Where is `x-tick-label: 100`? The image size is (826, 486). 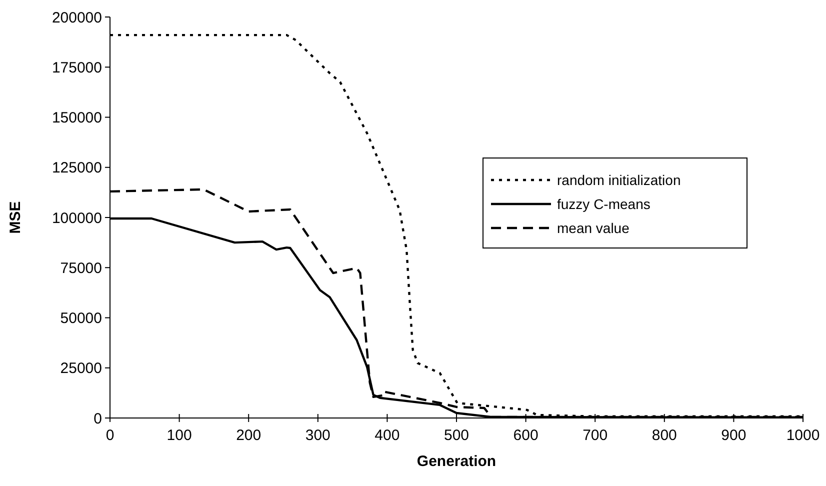
x-tick-label: 100 is located at coordinates (179, 435).